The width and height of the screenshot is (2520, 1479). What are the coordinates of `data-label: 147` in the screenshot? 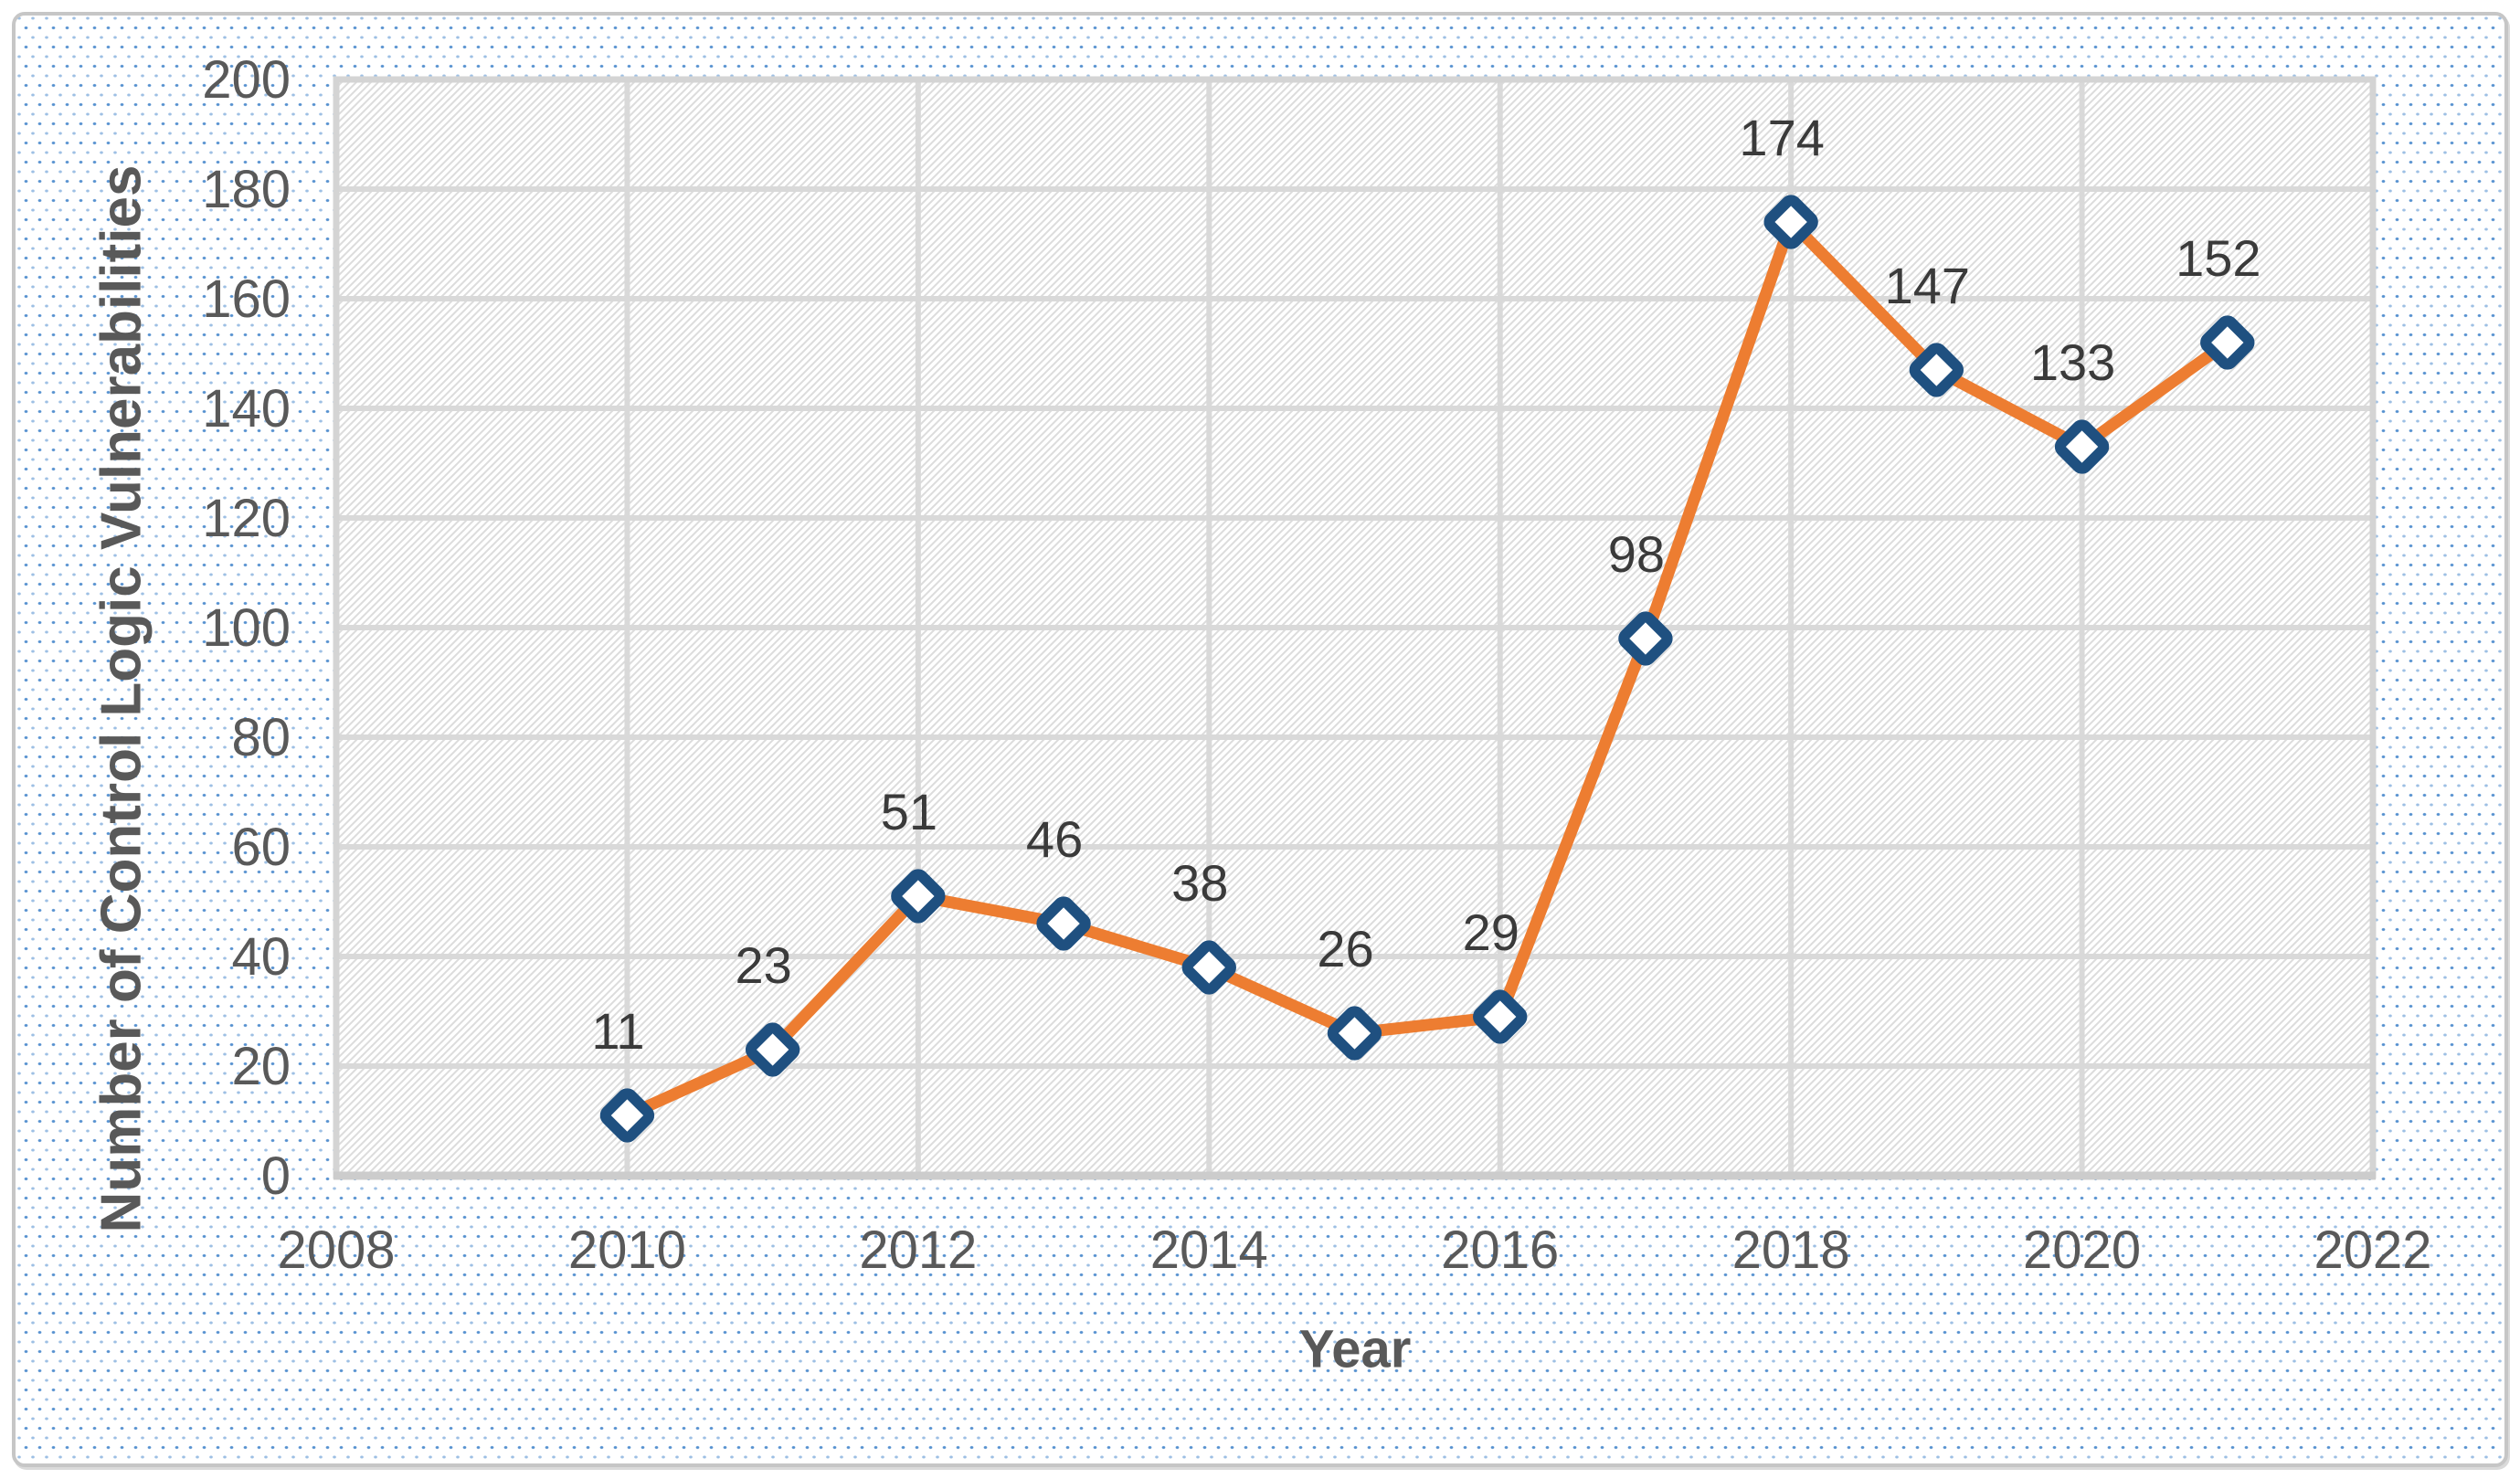 It's located at (1928, 286).